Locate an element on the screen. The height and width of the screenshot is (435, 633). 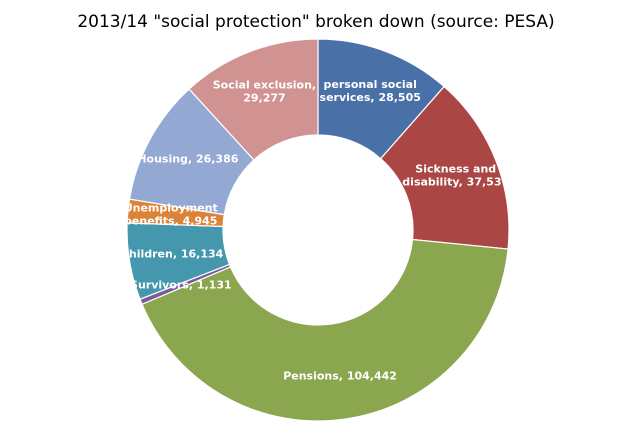
data-label: personal social services, 28,505 is located at coordinates (370, 91).